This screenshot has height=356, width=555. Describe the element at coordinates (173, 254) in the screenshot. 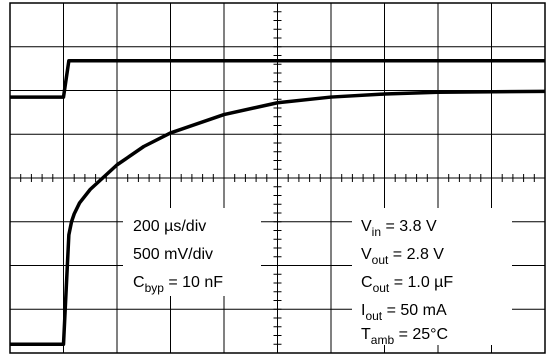

I see `volt-per-div-label: 500 mV/div` at that location.